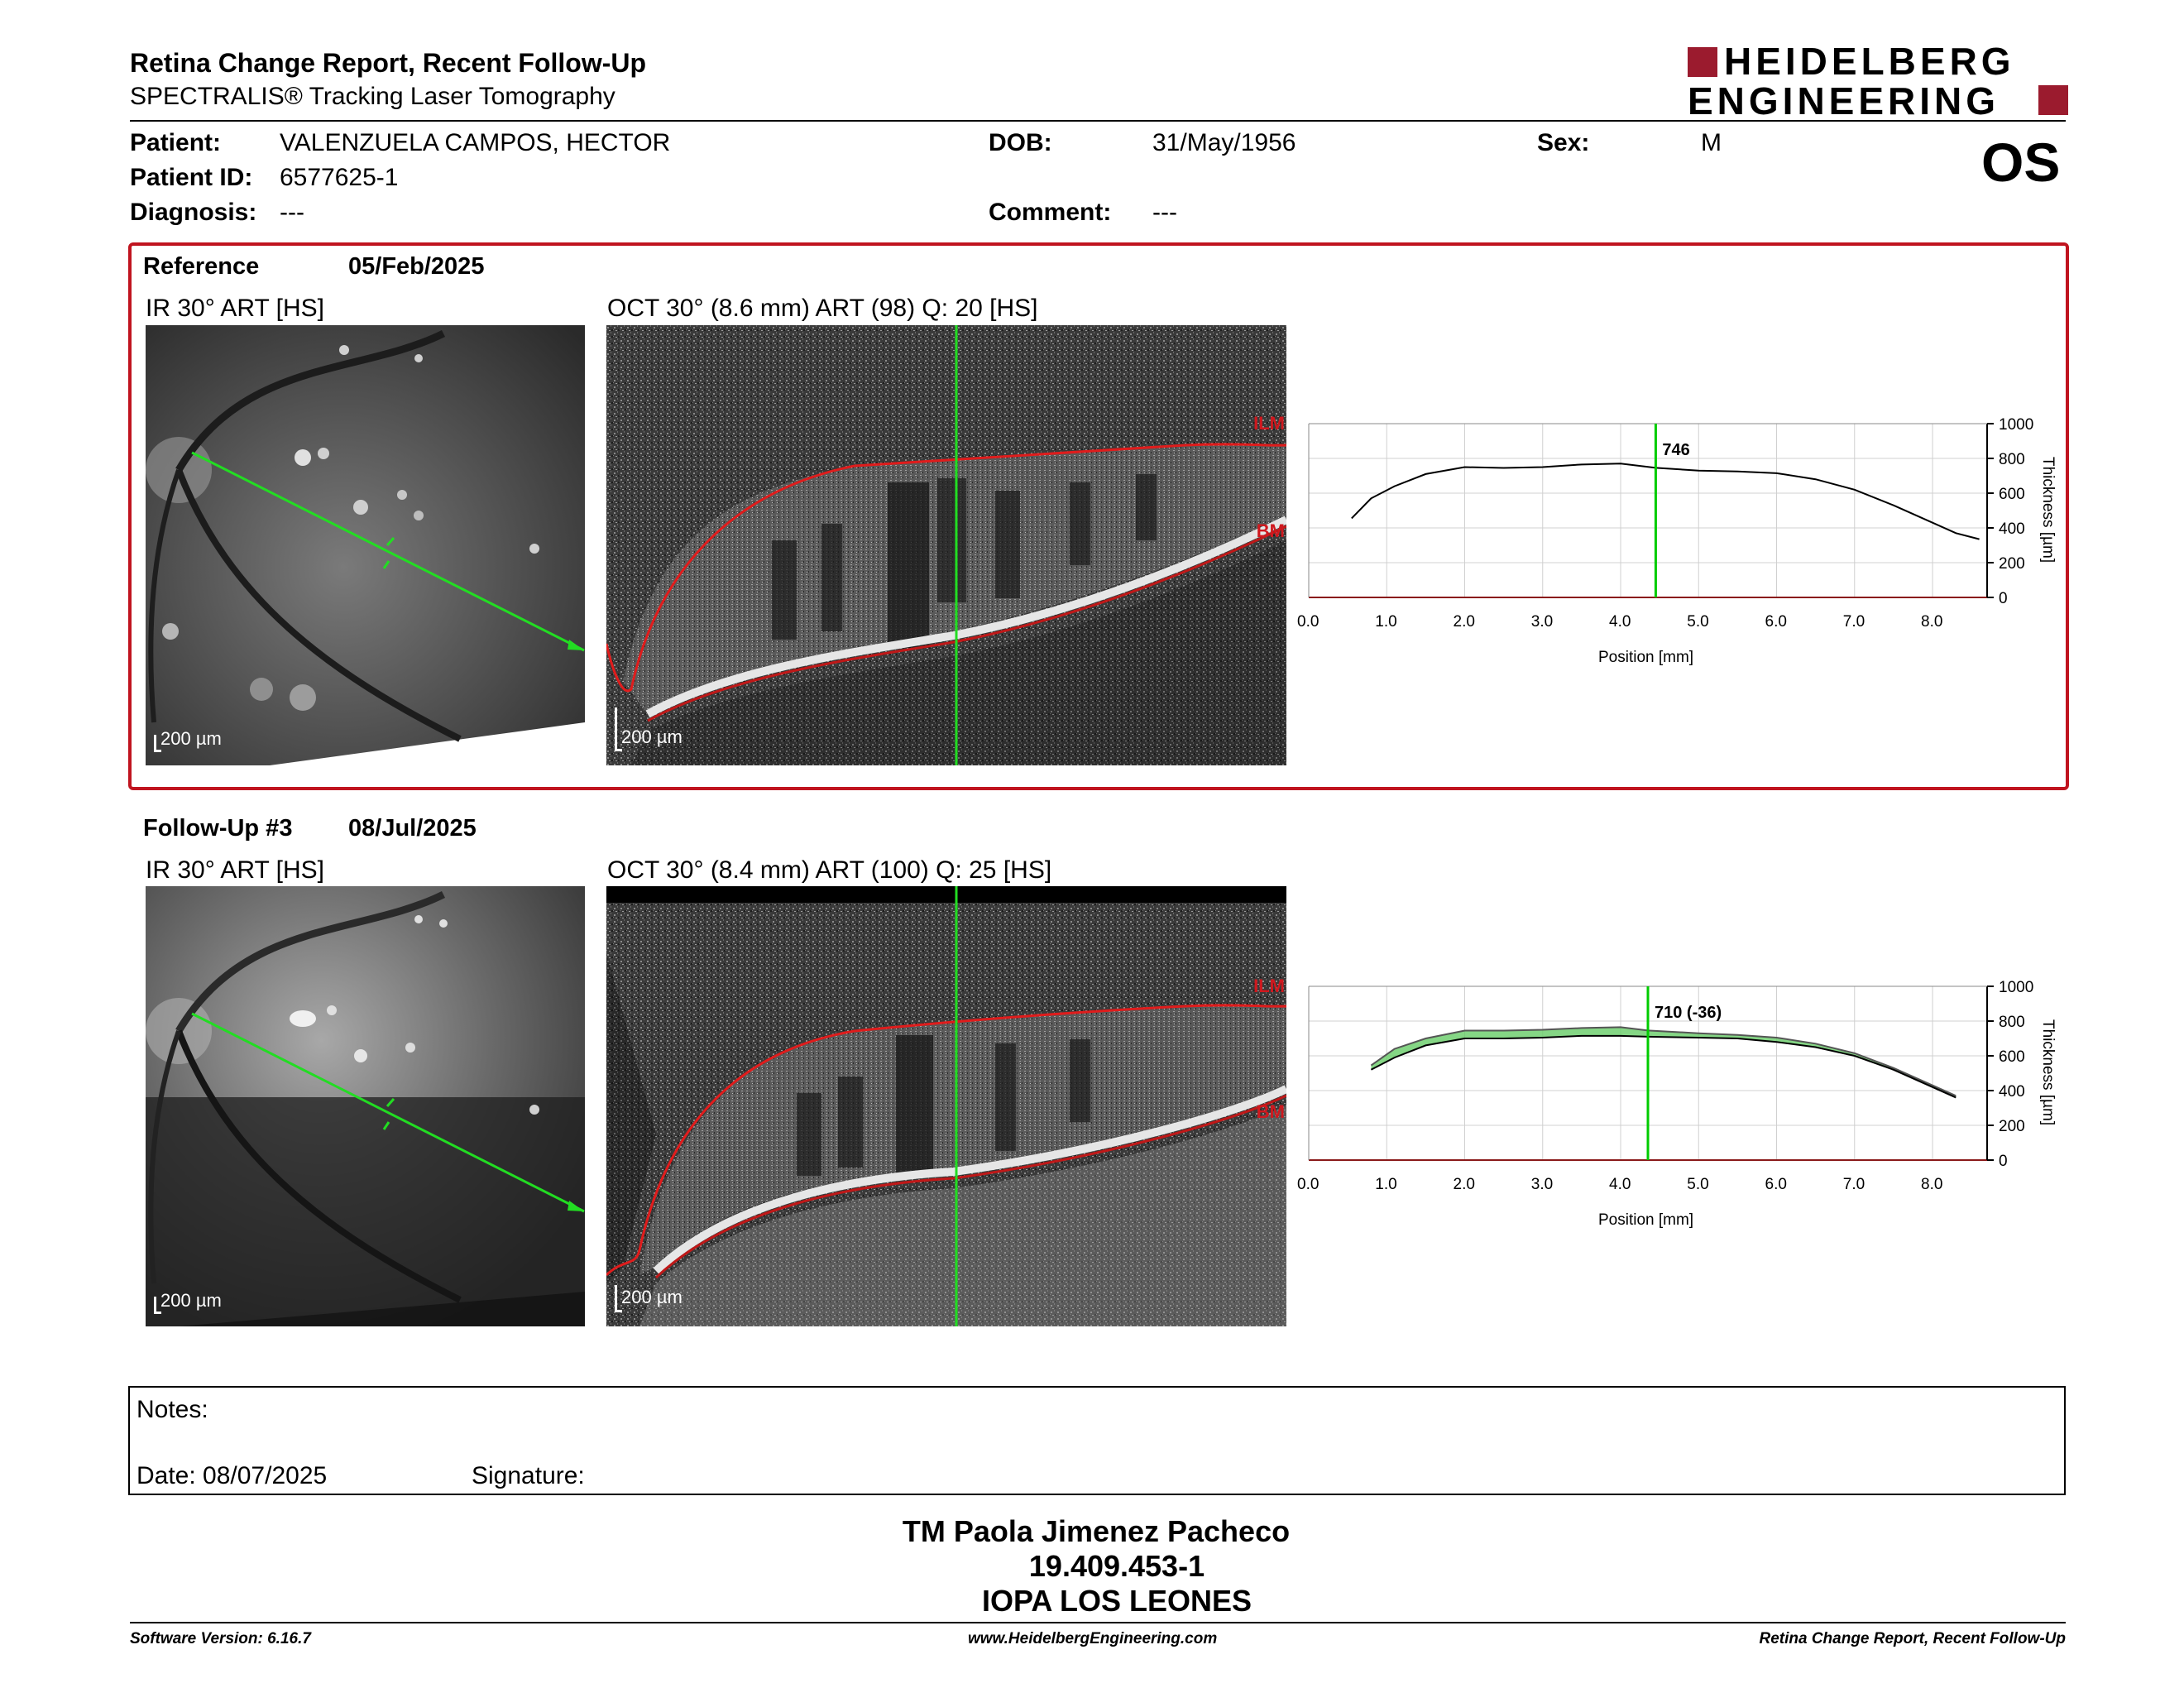  Describe the element at coordinates (1563, 142) in the screenshot. I see `sex-label: Sex:` at that location.